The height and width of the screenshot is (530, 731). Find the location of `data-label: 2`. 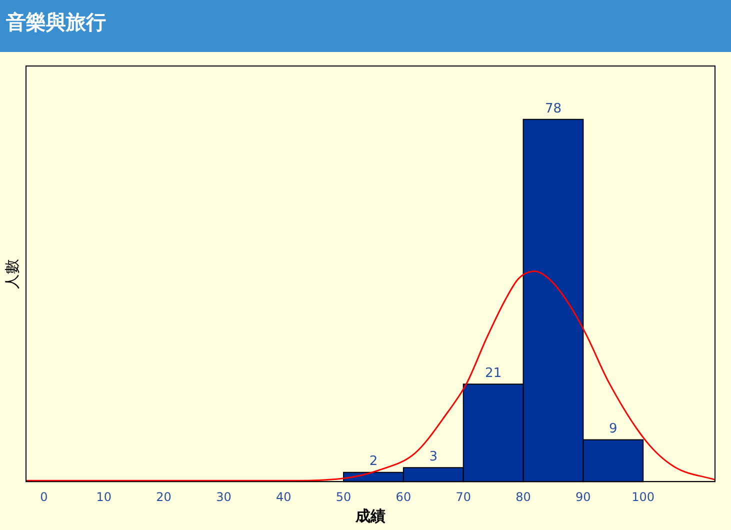

data-label: 2 is located at coordinates (373, 462).